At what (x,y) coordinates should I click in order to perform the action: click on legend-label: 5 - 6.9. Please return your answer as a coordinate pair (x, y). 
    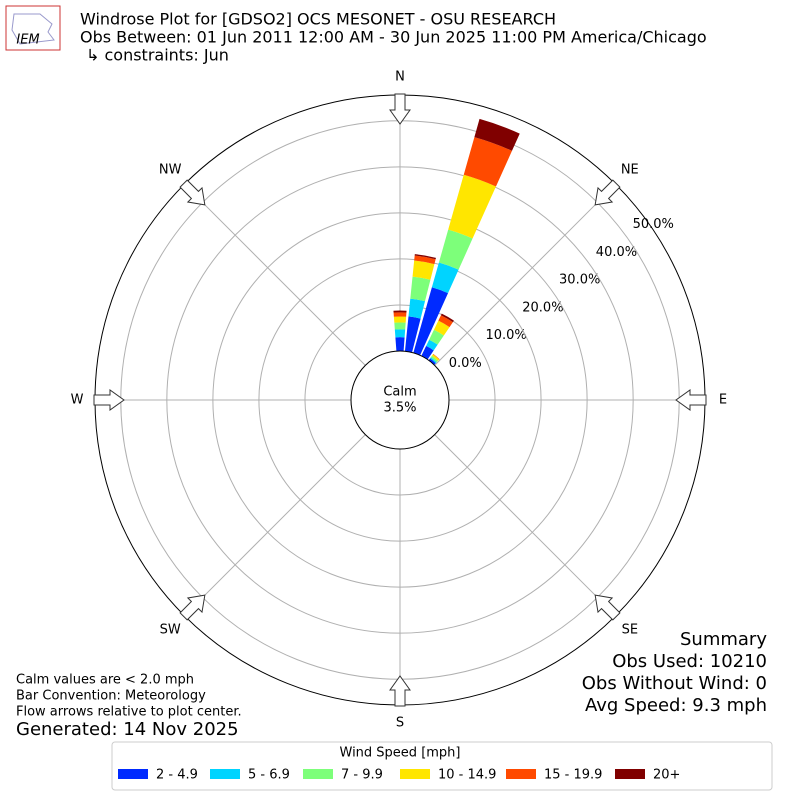
    Looking at the image, I should click on (269, 775).